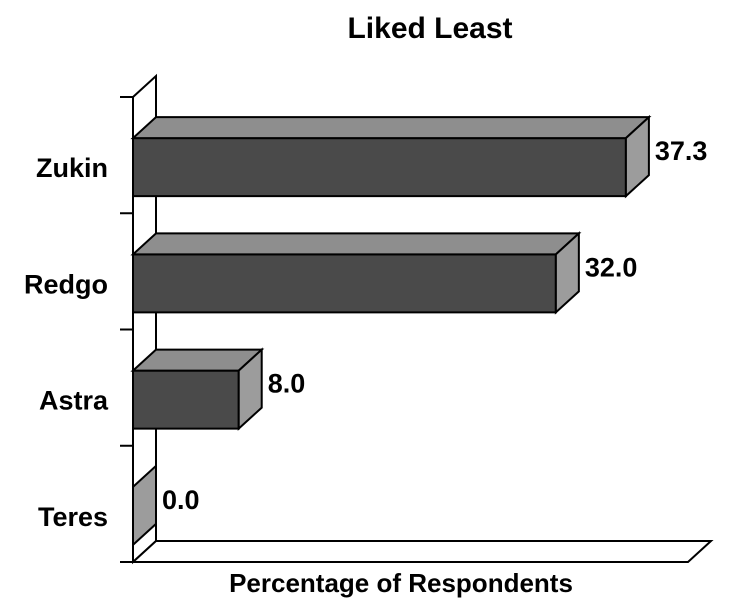 This screenshot has height=607, width=743. I want to click on category-labels: Zukin Redgo Astra Teres, so click(66, 342).